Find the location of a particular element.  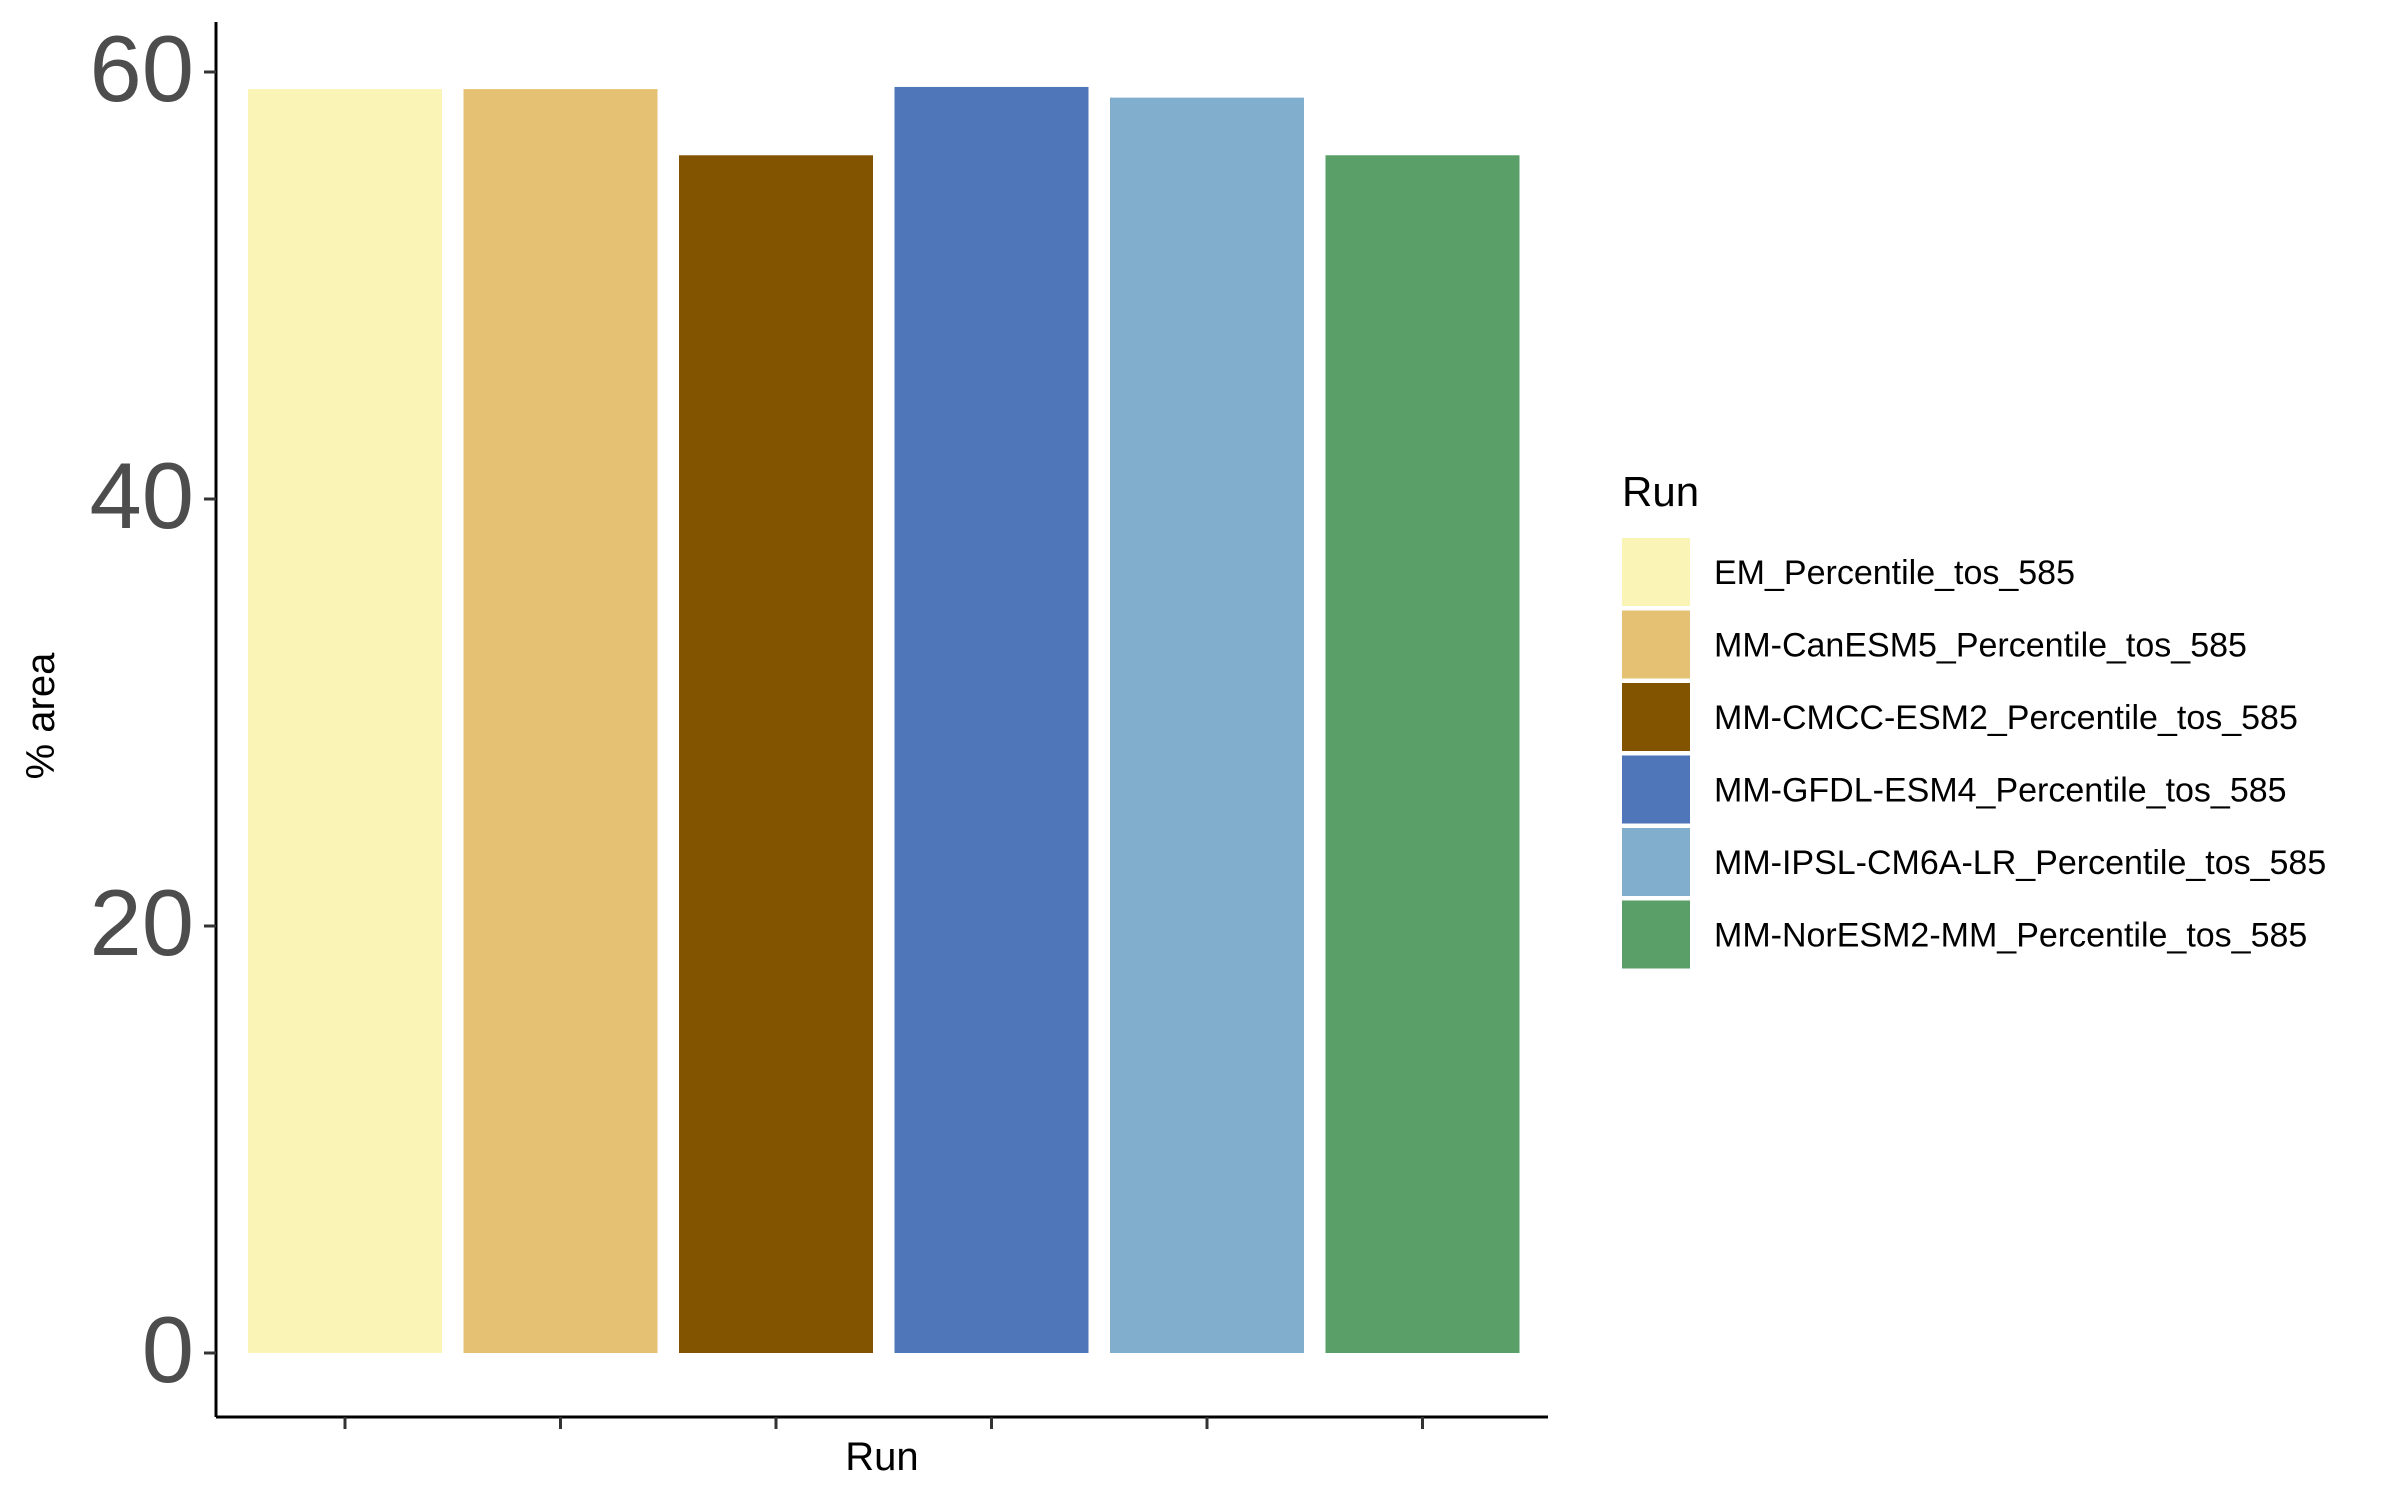

legend-label-4: MM-GFDL-ESM4_Percentile_tos_585 is located at coordinates (2000, 791).